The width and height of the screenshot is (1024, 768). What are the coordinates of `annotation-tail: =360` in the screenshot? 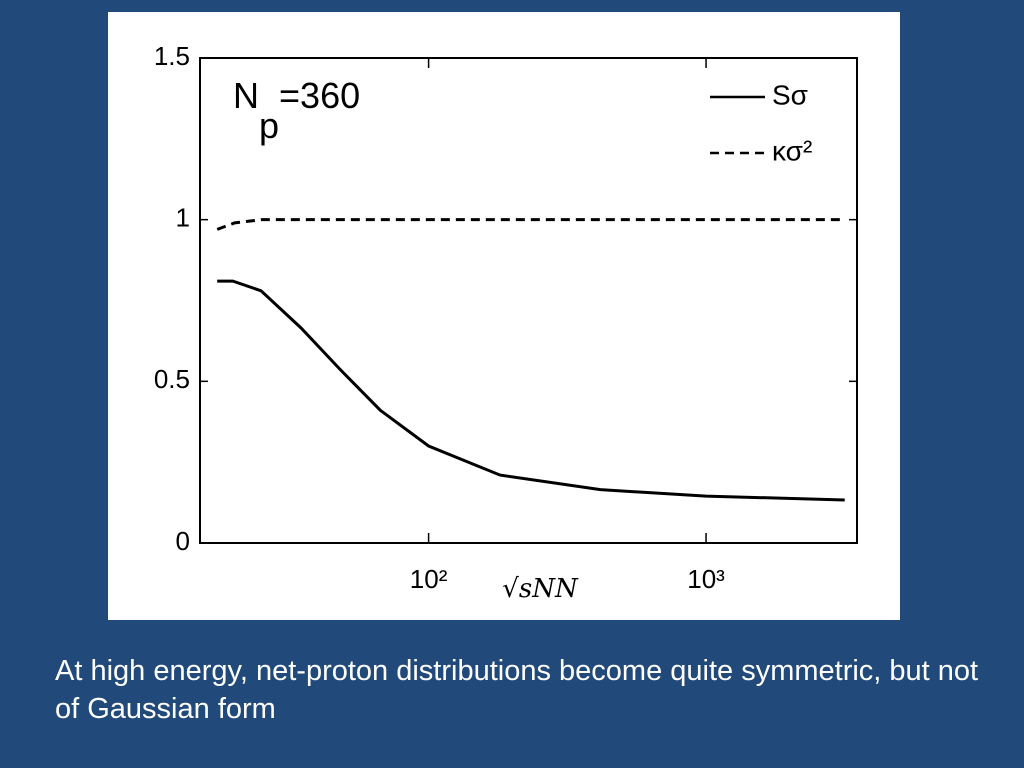 It's located at (319, 95).